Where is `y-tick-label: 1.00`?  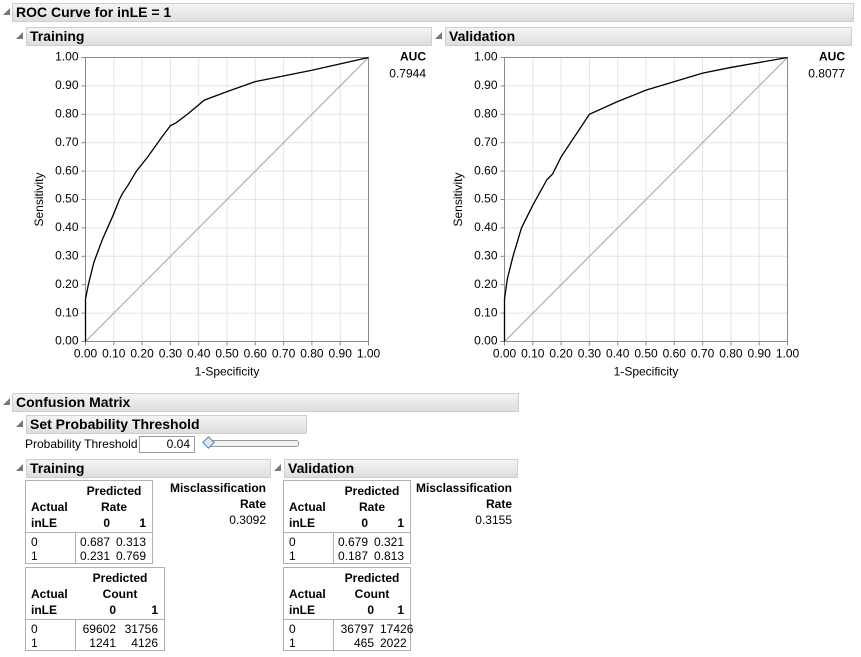 y-tick-label: 1.00 is located at coordinates (67, 57).